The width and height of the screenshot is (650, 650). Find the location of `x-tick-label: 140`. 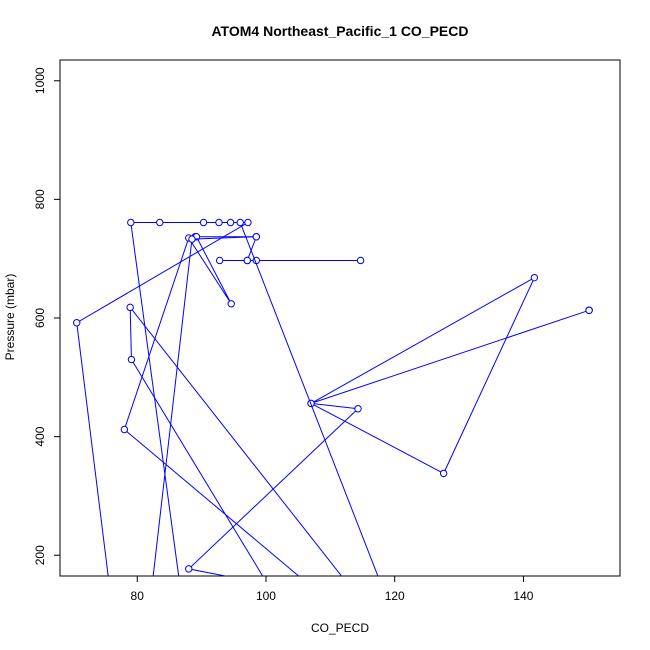

x-tick-label: 140 is located at coordinates (523, 596).